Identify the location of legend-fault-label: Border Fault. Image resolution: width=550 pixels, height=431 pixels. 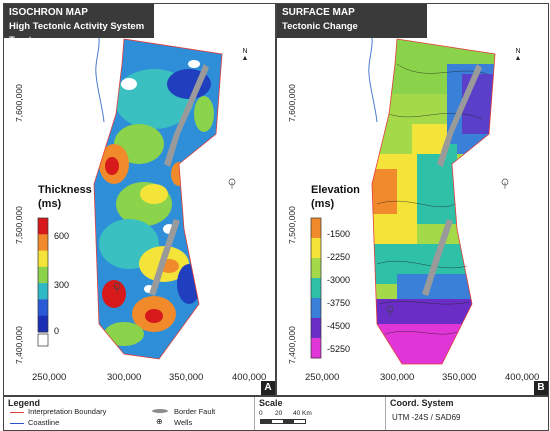
(195, 411).